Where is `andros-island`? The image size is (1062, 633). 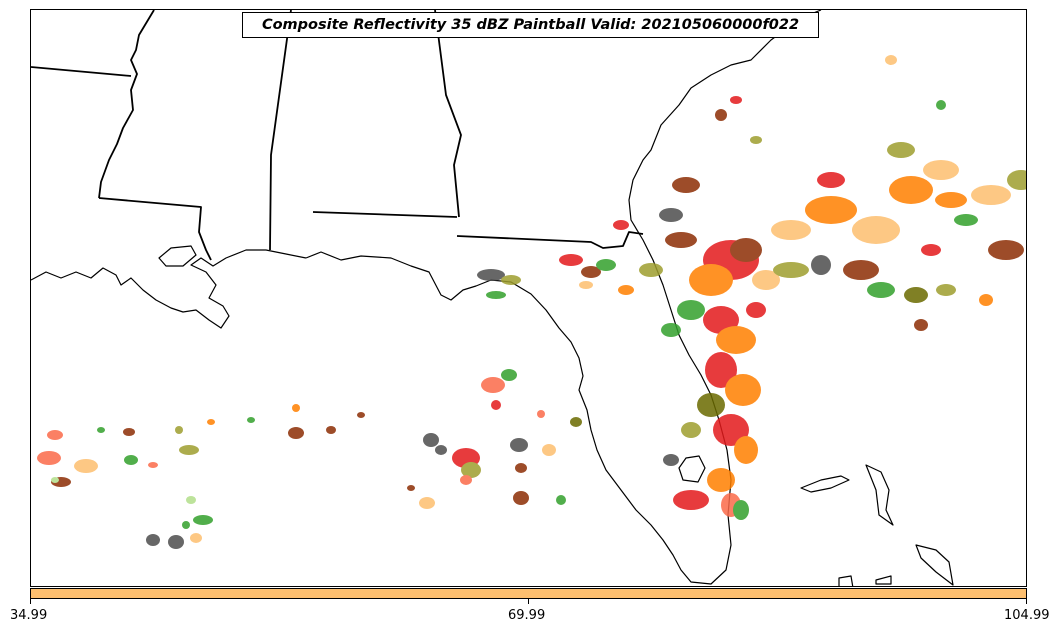 andros-island is located at coordinates (934, 565).